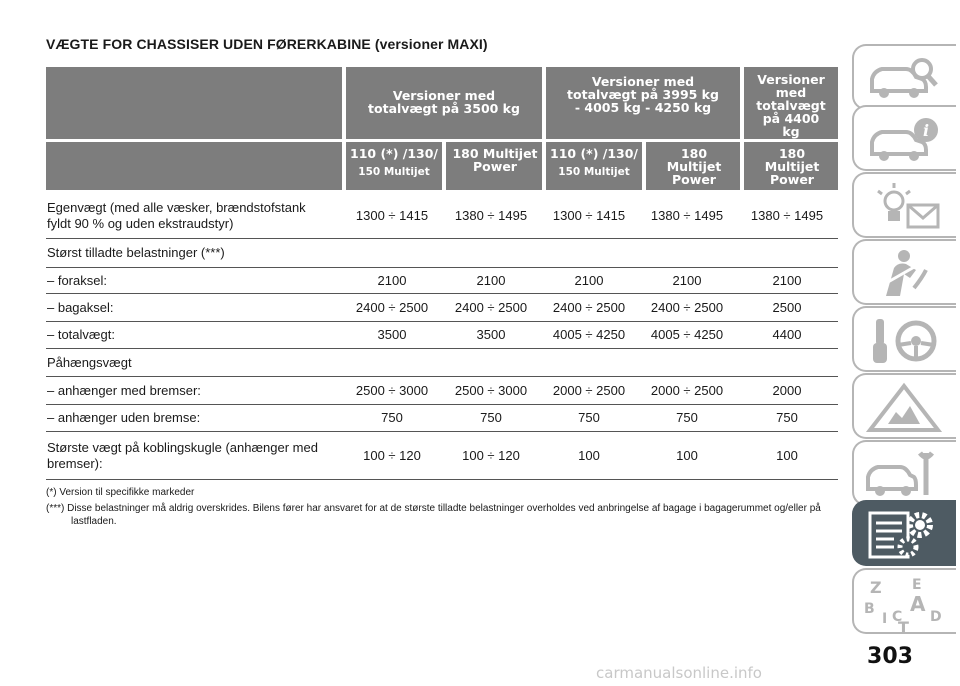  I want to click on letter-d: D, so click(936, 617).